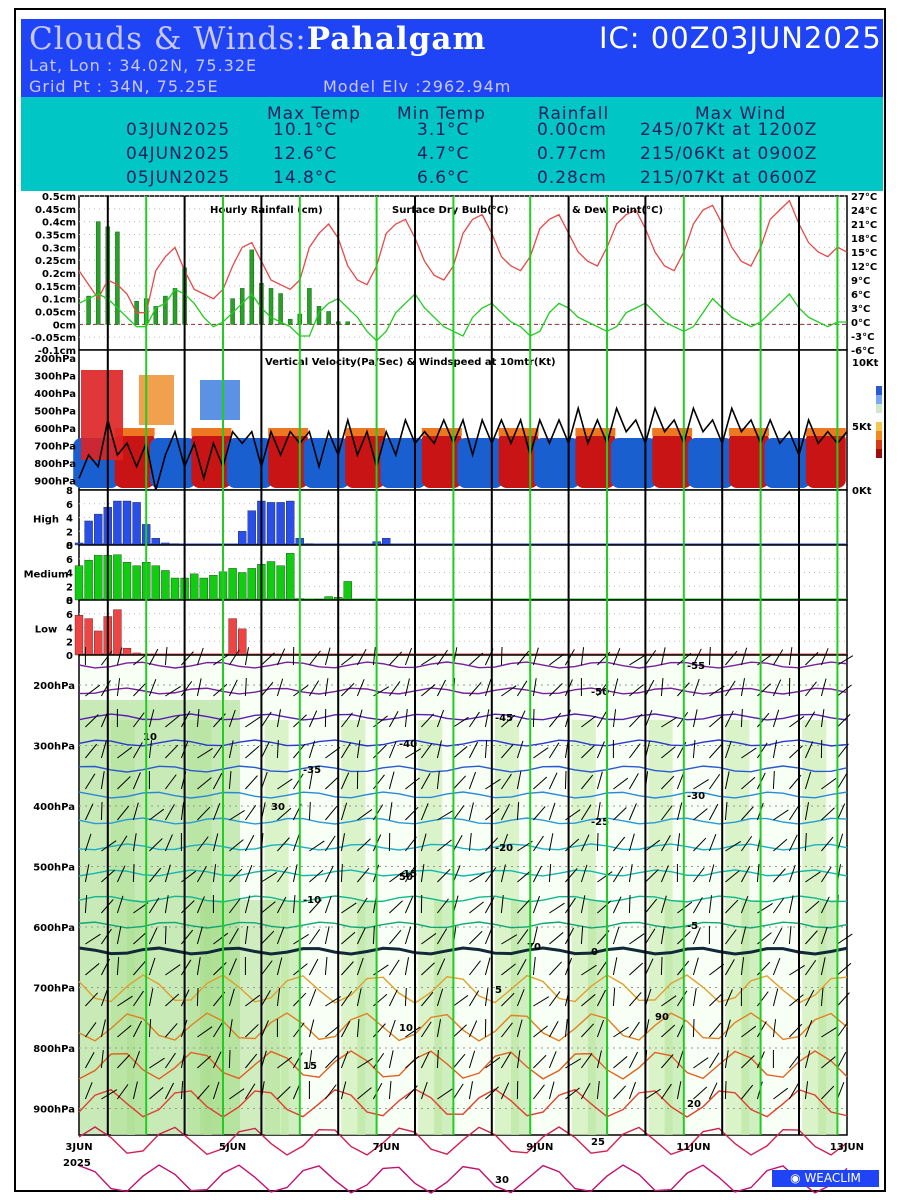 The width and height of the screenshot is (900, 1200). I want to click on cloud-tick-label: 0, so click(69, 656).